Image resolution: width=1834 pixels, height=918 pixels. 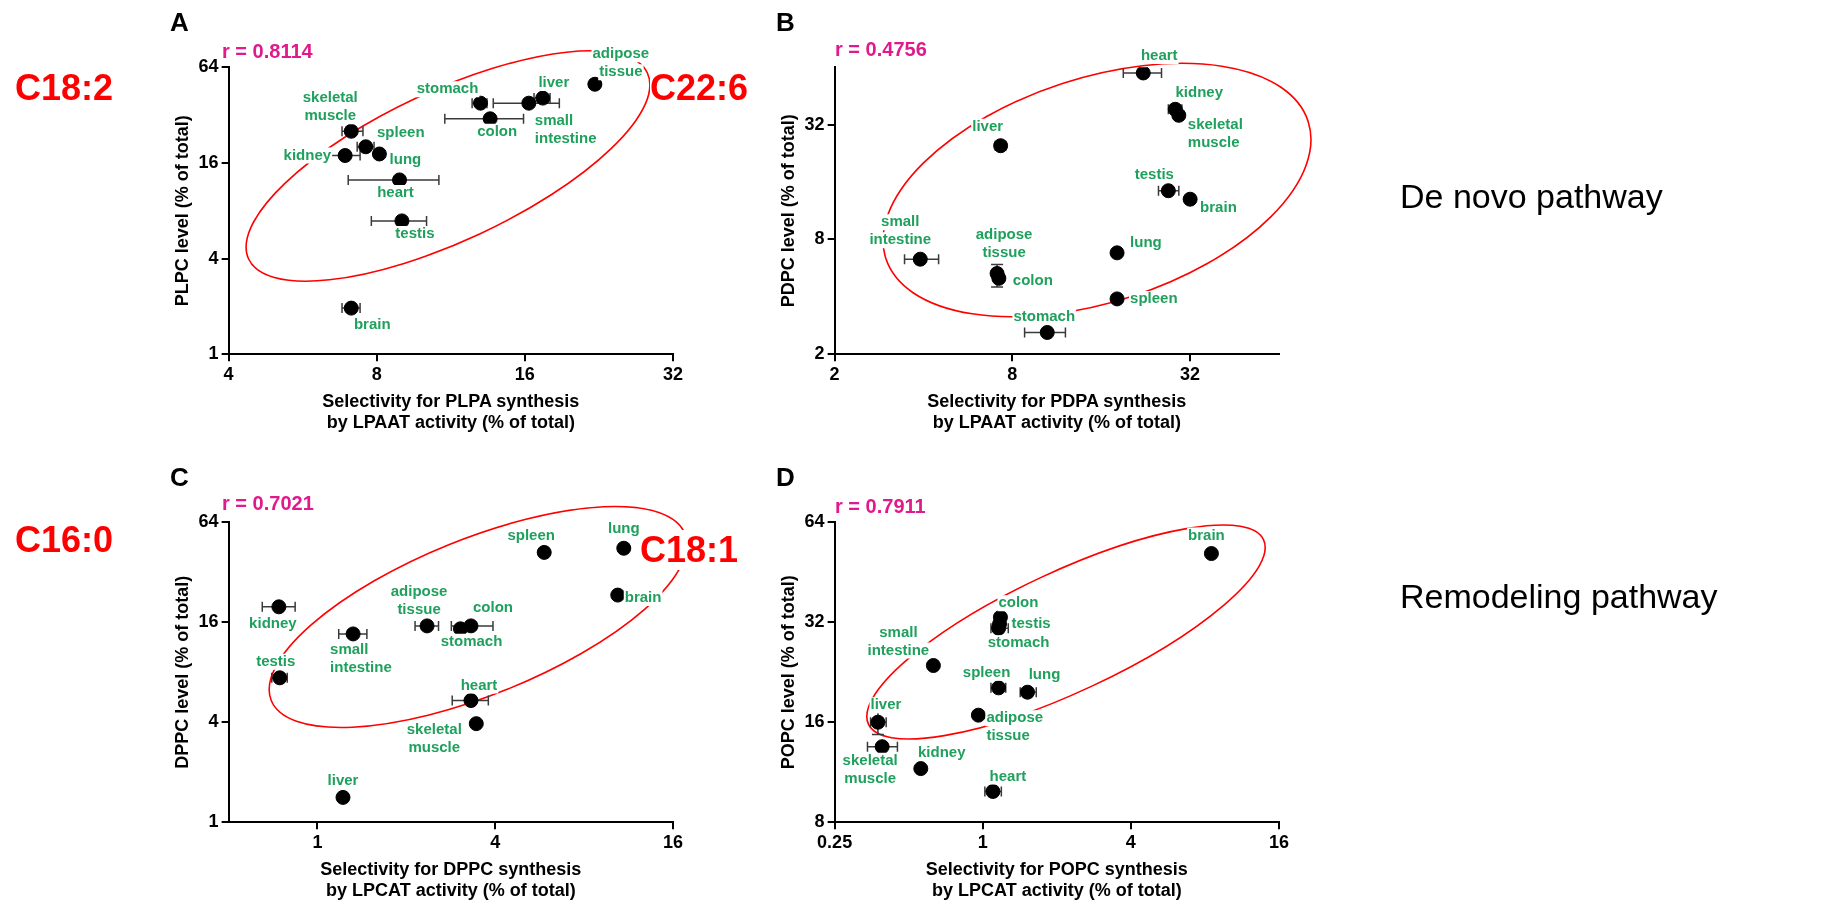 I want to click on text: De novo pathway, so click(x=1531, y=196).